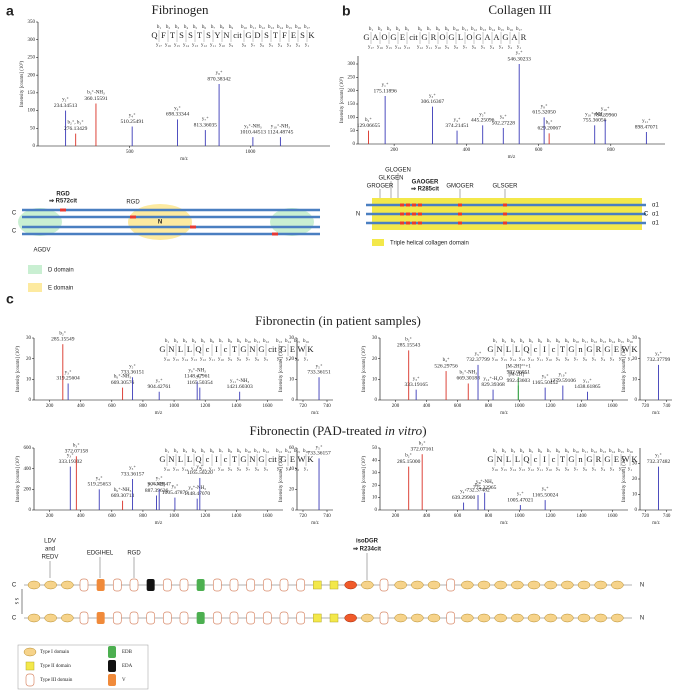 Image resolution: width=675 pixels, height=693 pixels. What do you see at coordinates (130, 152) in the screenshot?
I see `x-tick-label: 500` at bounding box center [130, 152].